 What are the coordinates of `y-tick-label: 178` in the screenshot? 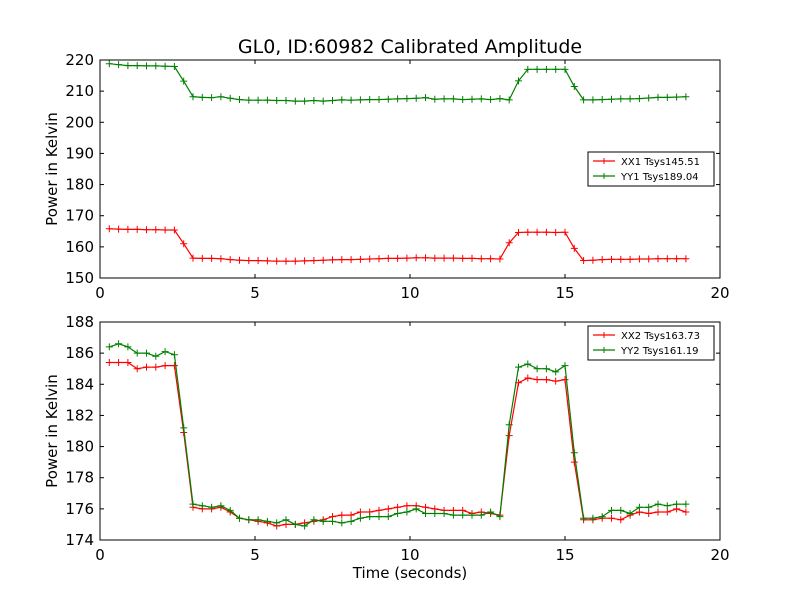 It's located at (79, 478).